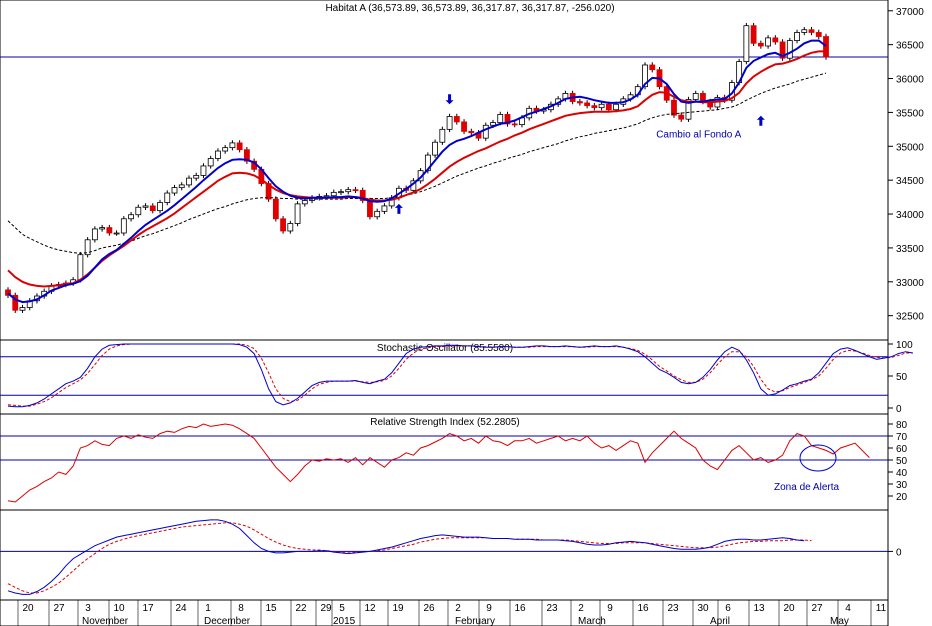 The image size is (932, 626). What do you see at coordinates (720, 621) in the screenshot?
I see `x-month-label: April` at bounding box center [720, 621].